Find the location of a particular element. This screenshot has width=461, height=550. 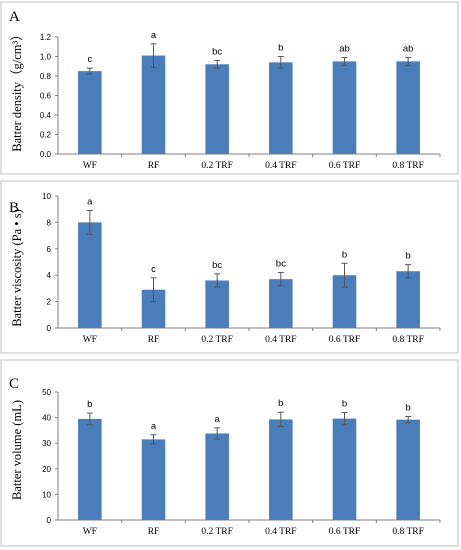

panel-a-y-tick-label: 1.2 is located at coordinates (46, 37).